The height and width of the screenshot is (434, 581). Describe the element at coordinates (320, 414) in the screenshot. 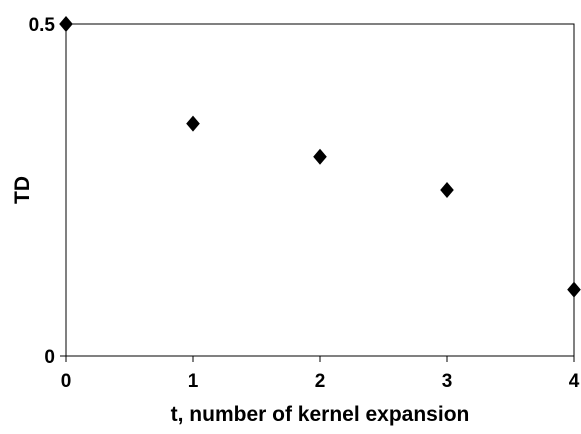

I see `x-axis-title: t, number of kernel expansion` at that location.